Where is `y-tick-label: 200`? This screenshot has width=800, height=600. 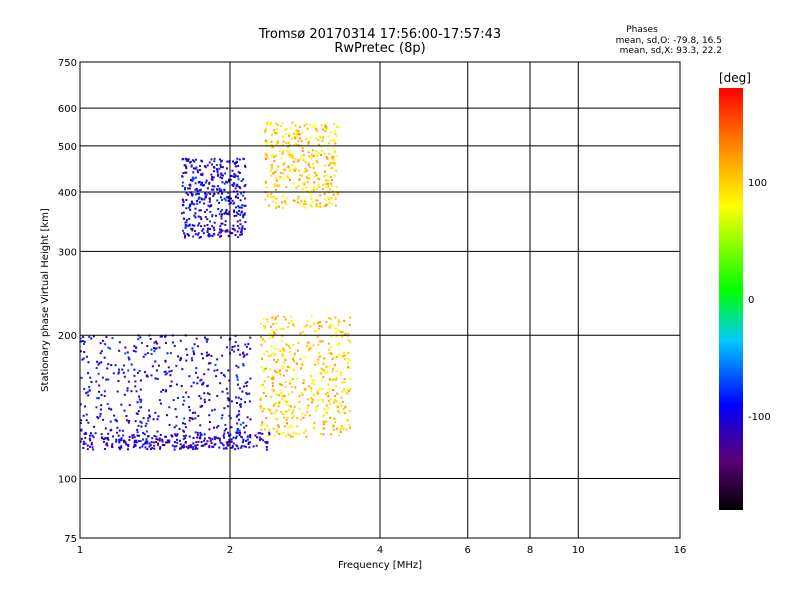
y-tick-label: 200 is located at coordinates (67, 336).